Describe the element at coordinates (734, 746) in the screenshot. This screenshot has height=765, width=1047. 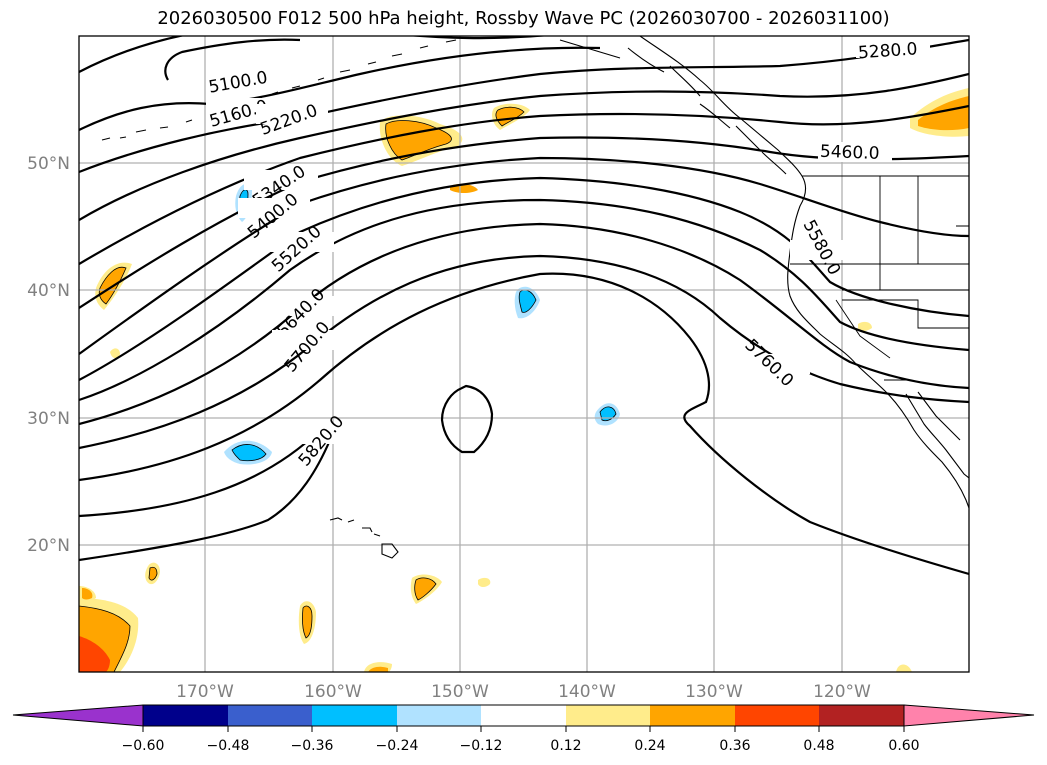
I see `cb-tick-label: 0.36` at that location.